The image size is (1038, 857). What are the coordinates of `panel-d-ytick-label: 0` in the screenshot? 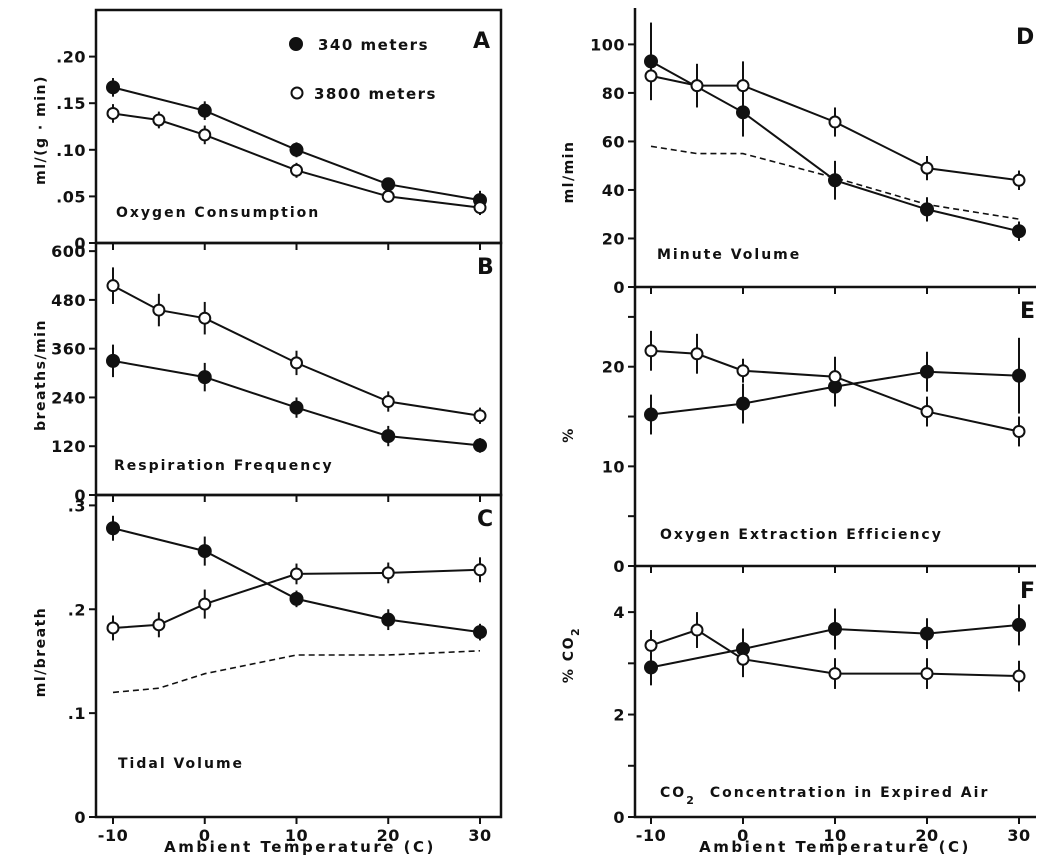 It's located at (619, 287).